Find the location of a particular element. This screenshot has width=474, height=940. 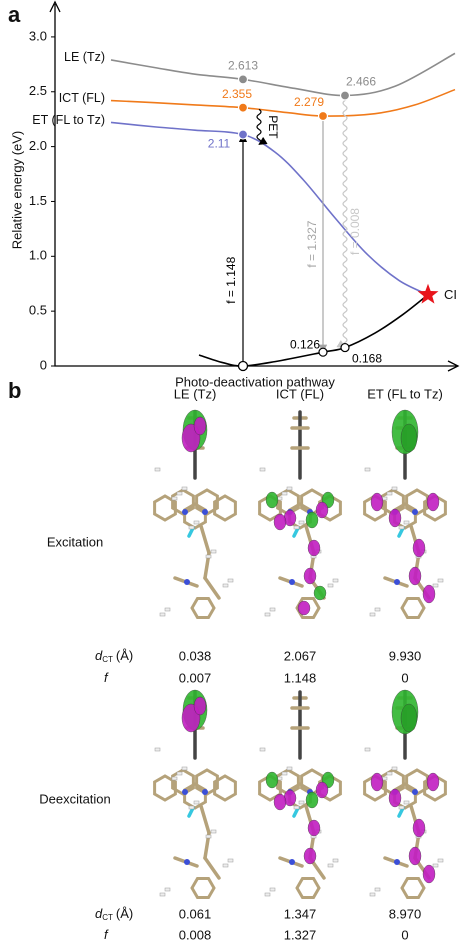

x-axis-label: Photo-deactivation pathway is located at coordinates (255, 381).